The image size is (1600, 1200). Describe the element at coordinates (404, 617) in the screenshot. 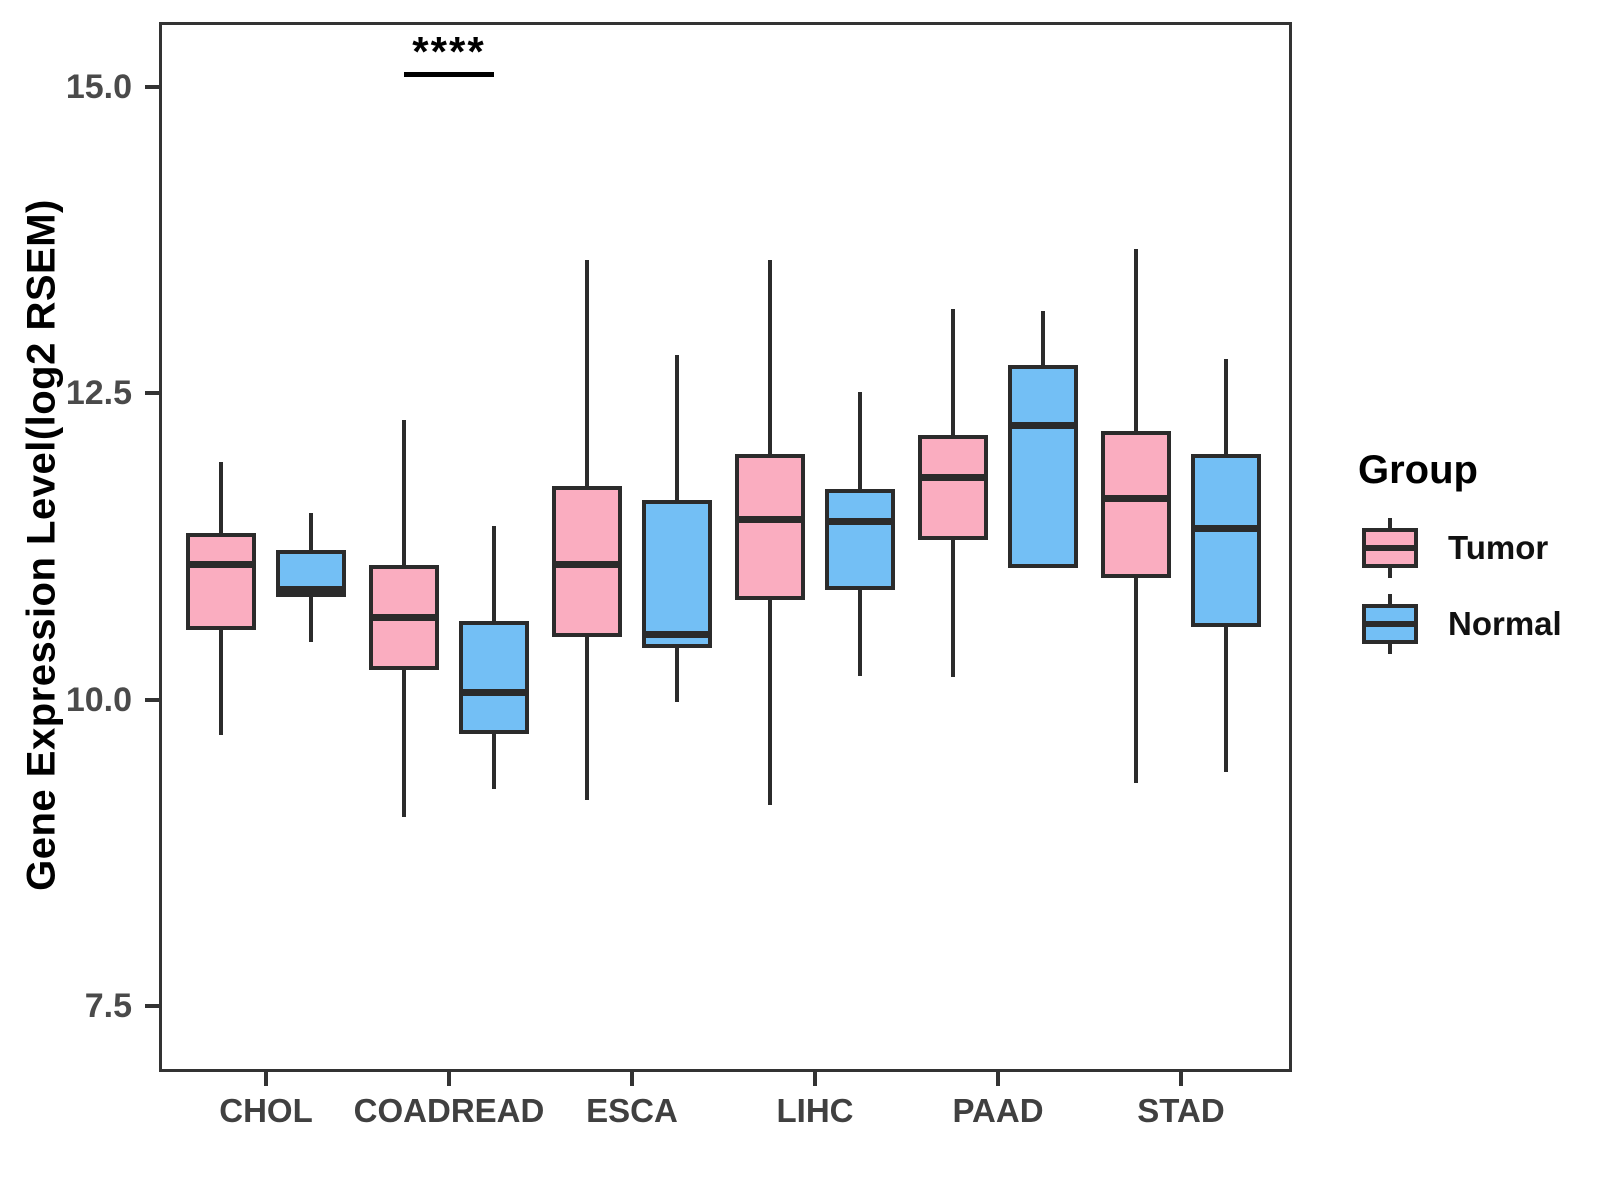

I see `median-tumor-COADREAD` at that location.